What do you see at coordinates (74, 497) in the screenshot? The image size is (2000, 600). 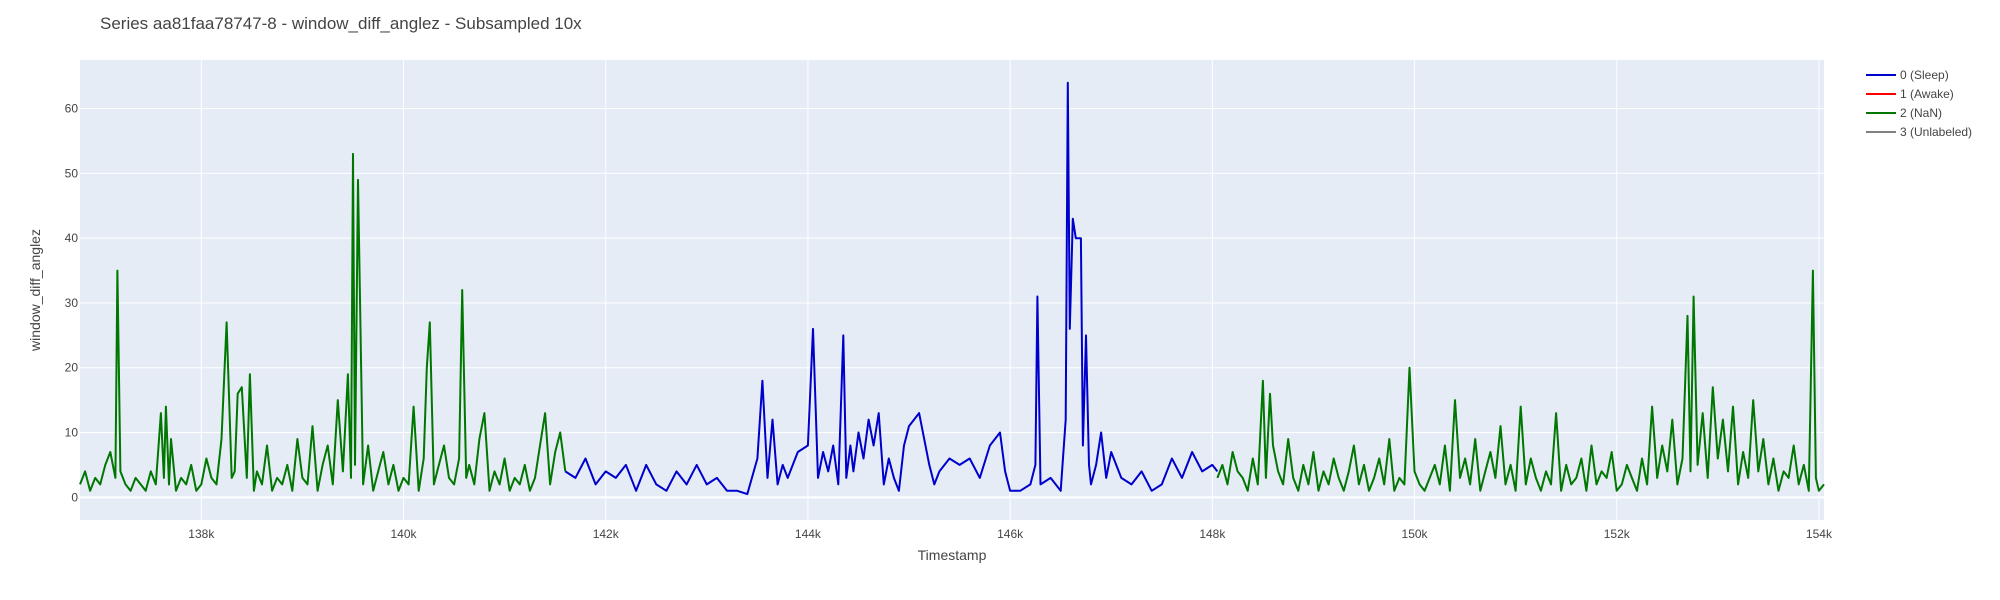 I see `y-tick-label: 0` at bounding box center [74, 497].